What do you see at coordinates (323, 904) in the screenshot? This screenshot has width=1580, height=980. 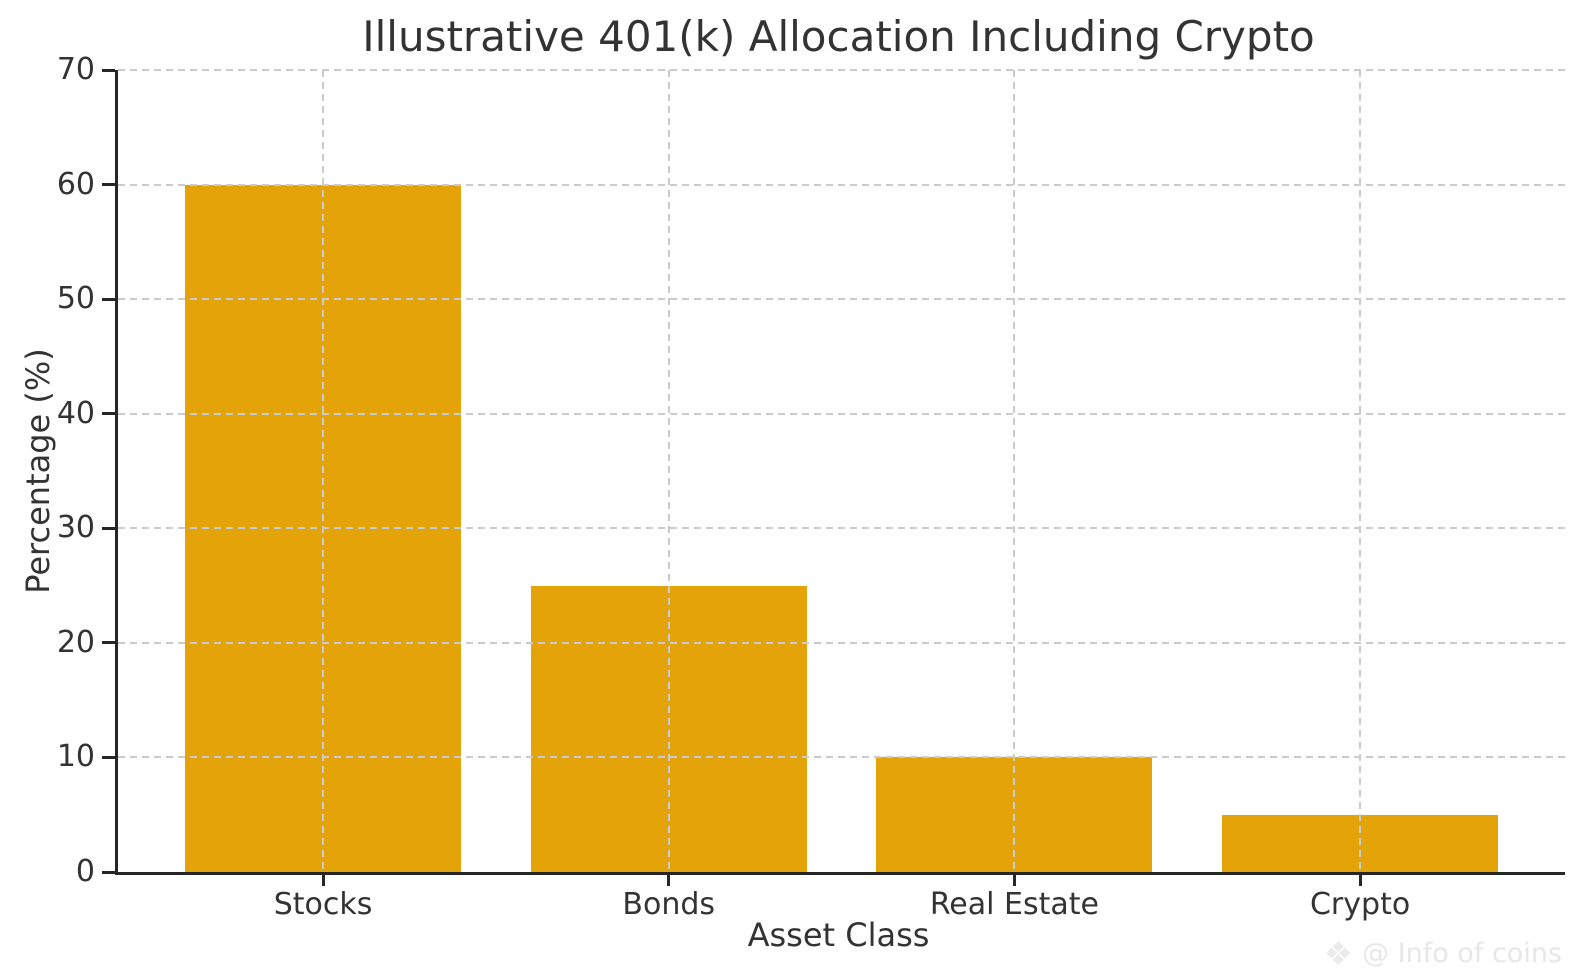 I see `x-tick-label-stocks: Stocks` at bounding box center [323, 904].